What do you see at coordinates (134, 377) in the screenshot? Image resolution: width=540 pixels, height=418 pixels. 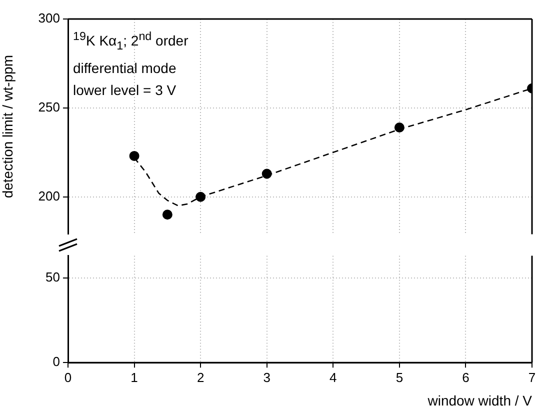 I see `x-tick-label: 1` at bounding box center [134, 377].